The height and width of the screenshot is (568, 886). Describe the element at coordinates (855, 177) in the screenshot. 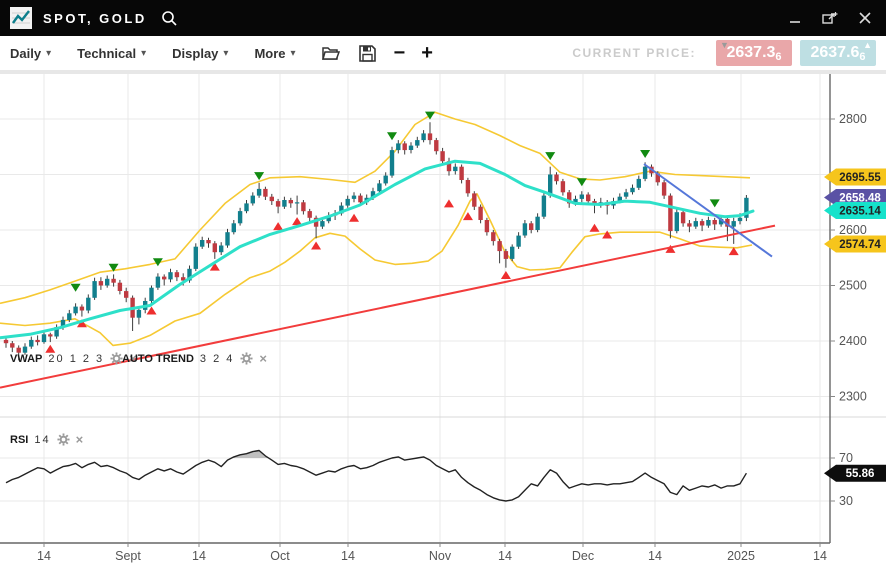

I see `price-tag: 2695.55` at that location.